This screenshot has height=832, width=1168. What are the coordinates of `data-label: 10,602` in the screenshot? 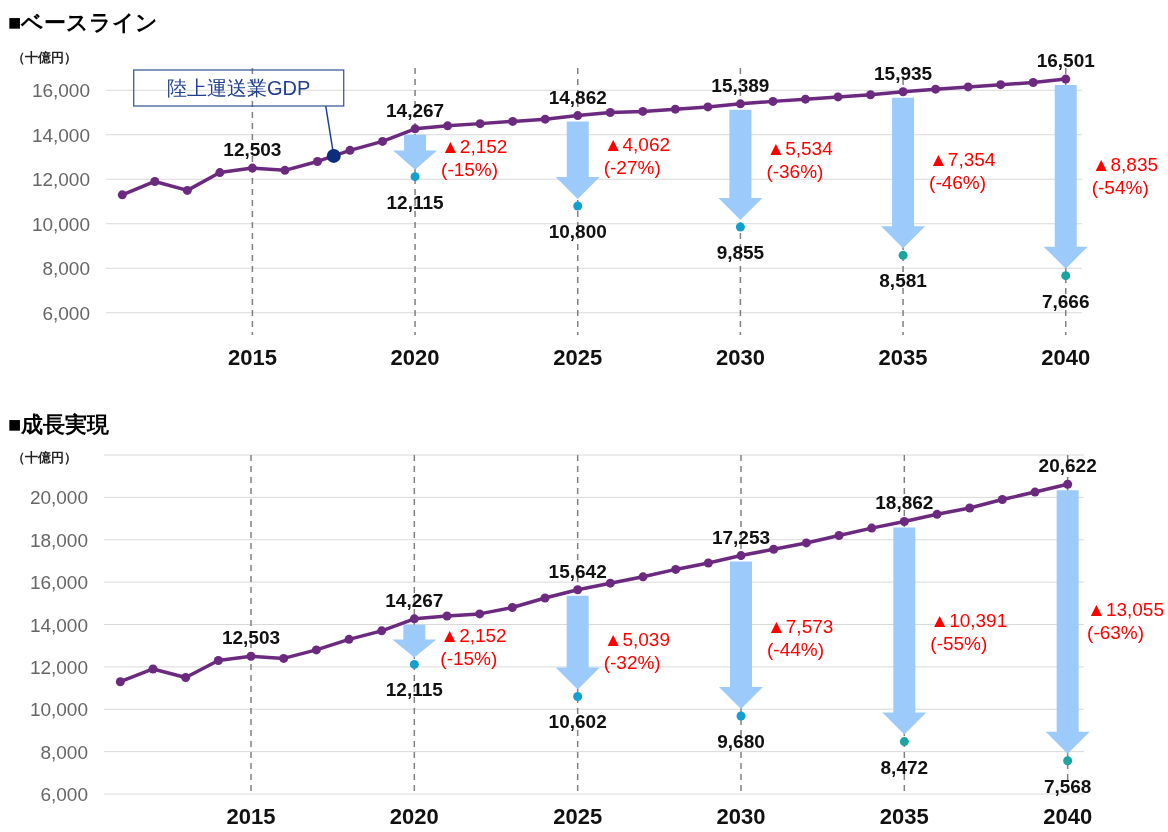 It's located at (577, 722).